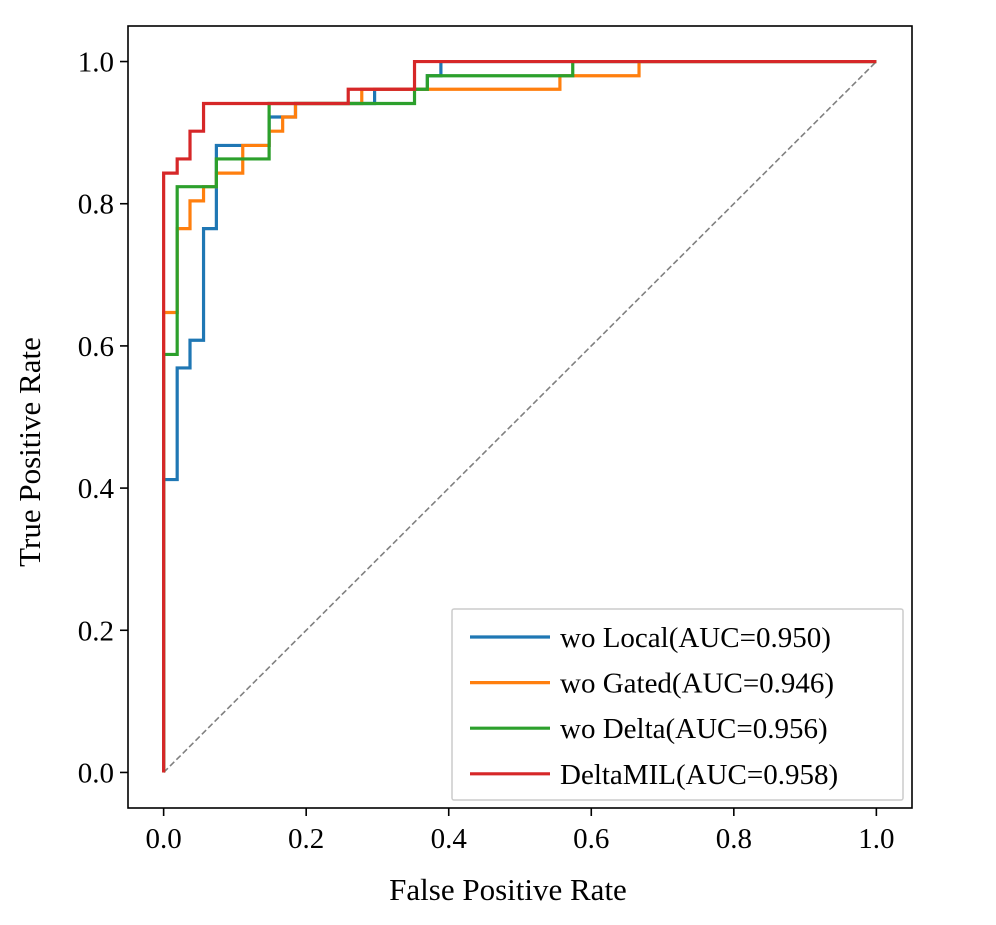  Describe the element at coordinates (306, 839) in the screenshot. I see `x-tick-label: 0.2` at that location.